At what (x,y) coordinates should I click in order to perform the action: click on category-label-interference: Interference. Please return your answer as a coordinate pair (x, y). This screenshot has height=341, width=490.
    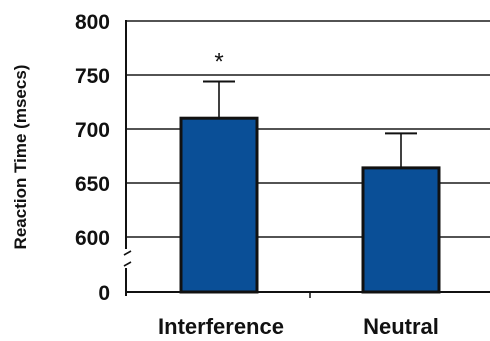
    Looking at the image, I should click on (221, 326).